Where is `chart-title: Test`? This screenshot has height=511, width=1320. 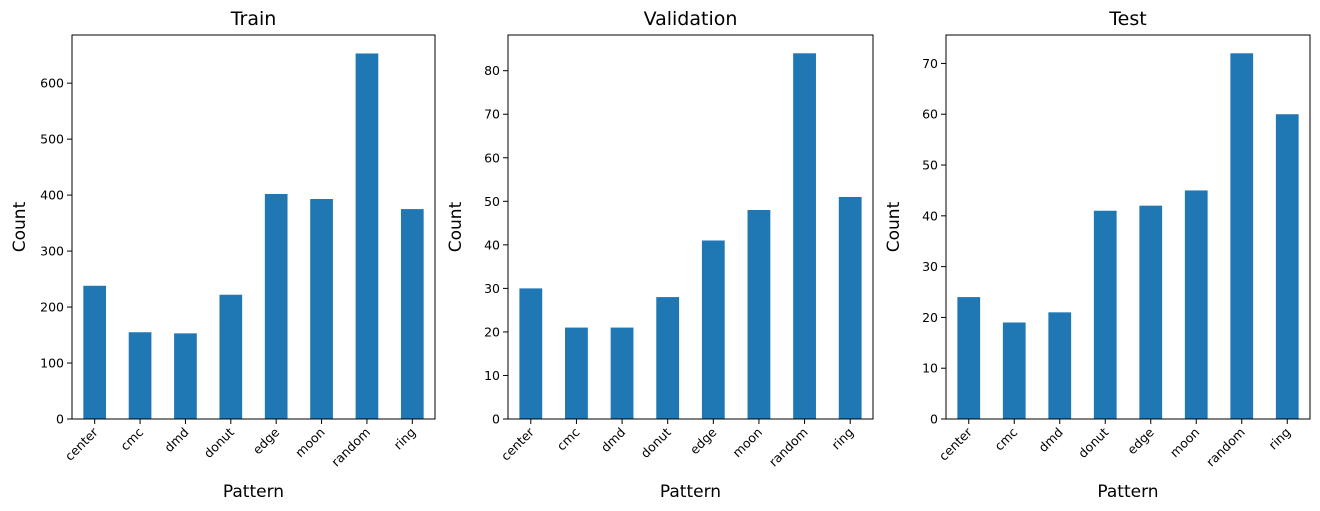
chart-title: Test is located at coordinates (1127, 19).